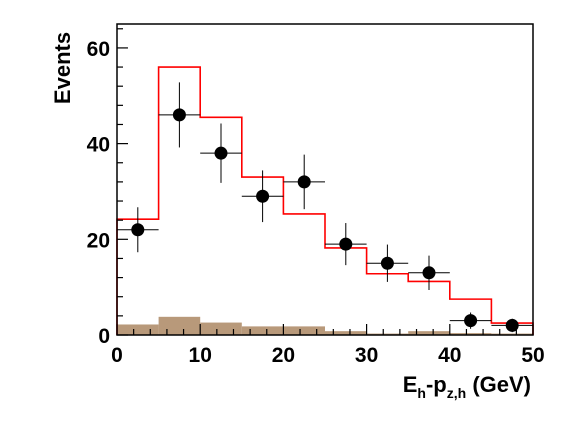 Image resolution: width=567 pixels, height=425 pixels. Describe the element at coordinates (62, 68) in the screenshot. I see `y-axis-title: Events` at that location.